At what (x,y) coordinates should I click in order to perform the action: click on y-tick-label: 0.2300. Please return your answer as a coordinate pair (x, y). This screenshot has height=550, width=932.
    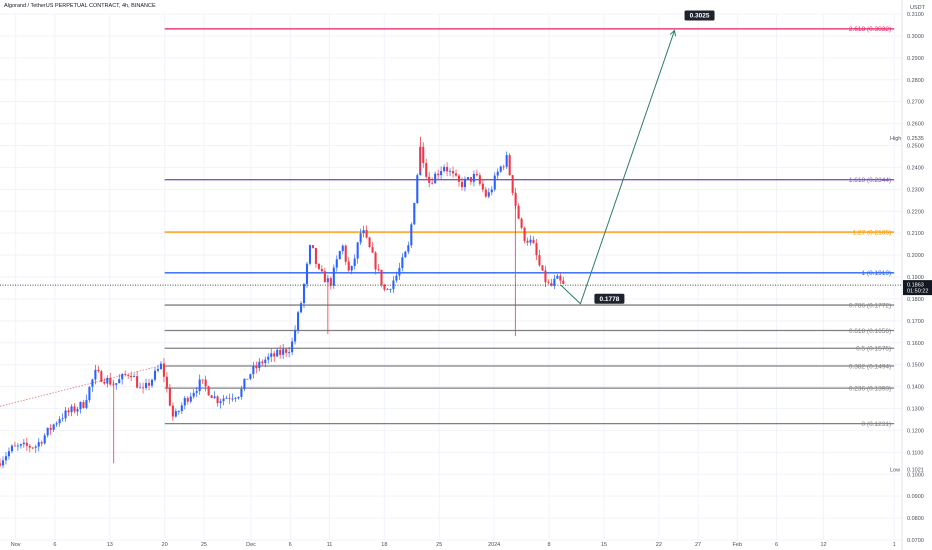
    Looking at the image, I should click on (915, 190).